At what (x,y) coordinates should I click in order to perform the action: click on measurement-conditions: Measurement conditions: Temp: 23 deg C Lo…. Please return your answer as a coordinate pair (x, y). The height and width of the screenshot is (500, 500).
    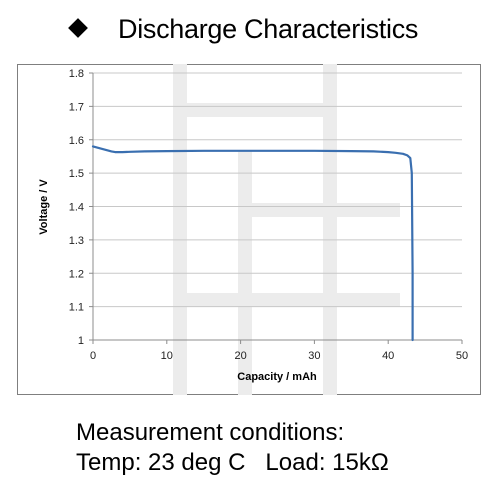
    Looking at the image, I should click on (232, 448).